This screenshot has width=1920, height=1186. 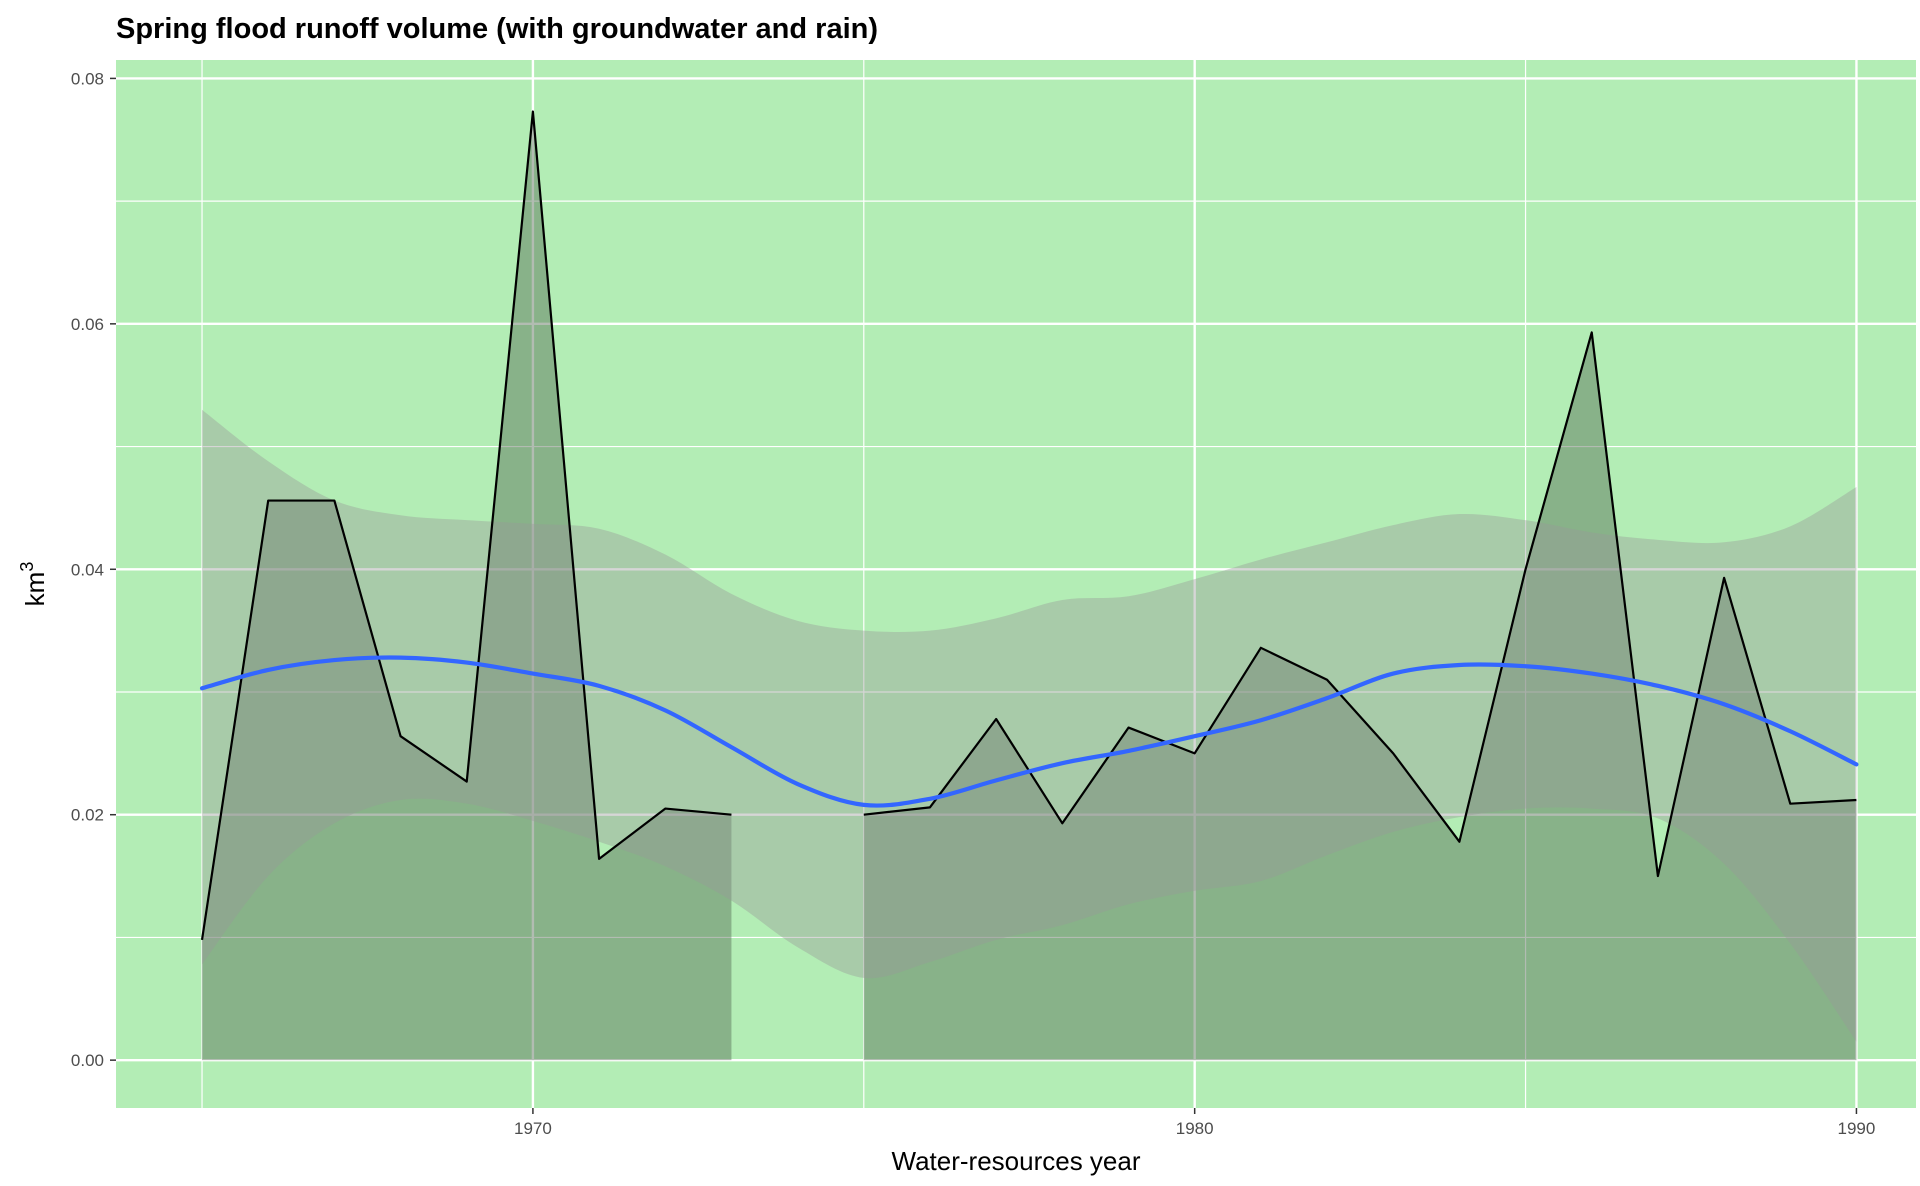 I want to click on y-axis-label-superscript: 3, so click(x=27, y=567).